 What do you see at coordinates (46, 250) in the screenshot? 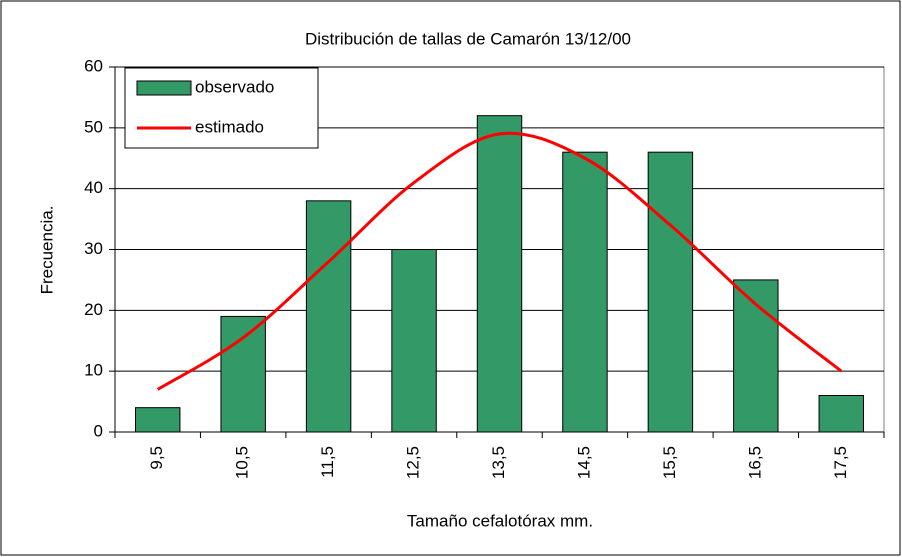
I see `y-axis-title: Frecuencia.` at bounding box center [46, 250].